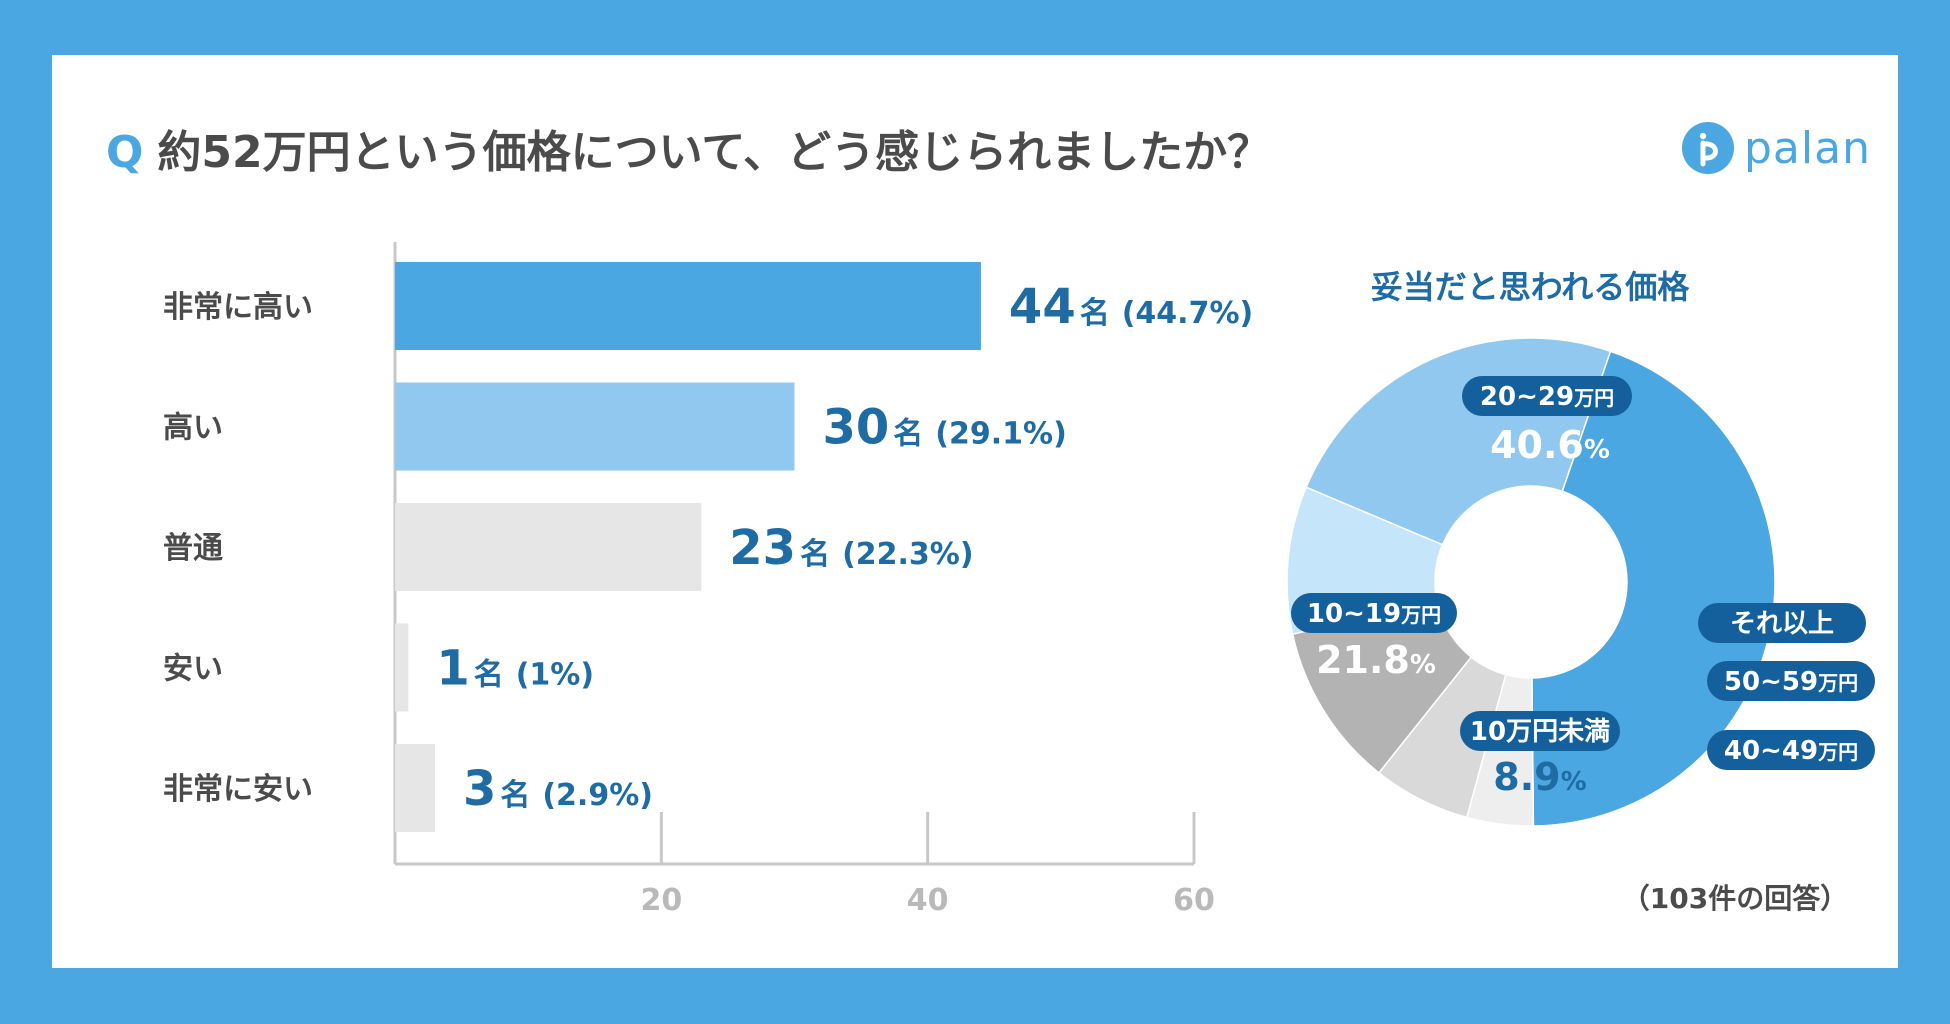  What do you see at coordinates (125, 152) in the screenshot?
I see `q-mark: Q` at bounding box center [125, 152].